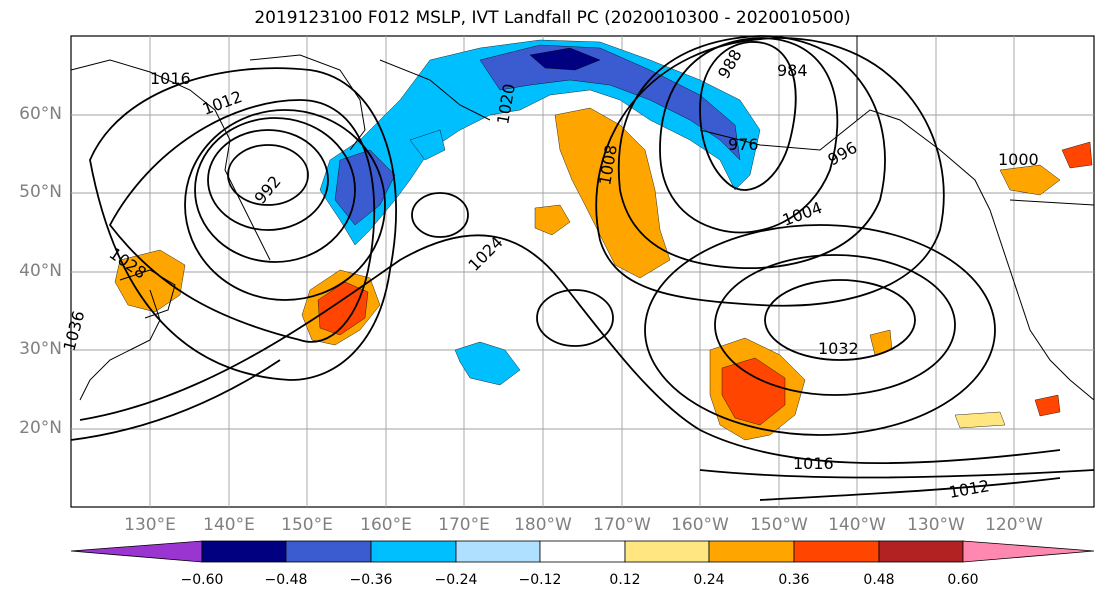 The image size is (1105, 601). What do you see at coordinates (625, 580) in the screenshot?
I see `colorbar-tick: 0.12` at bounding box center [625, 580].